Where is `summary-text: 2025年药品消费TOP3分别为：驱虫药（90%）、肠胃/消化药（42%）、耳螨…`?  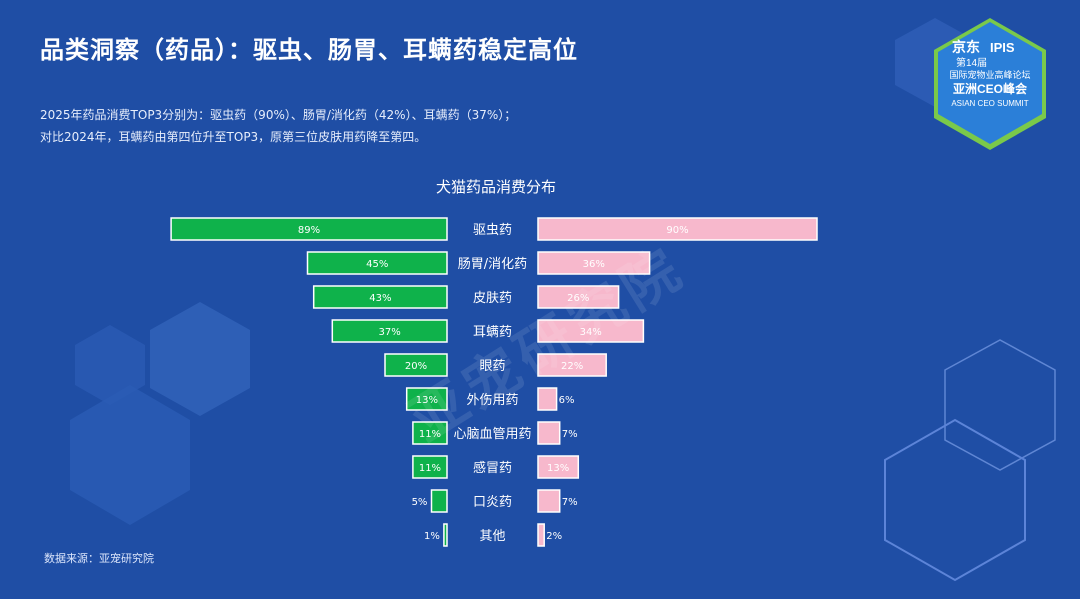
summary-text: 2025年药品消费TOP3分别为：驱虫药（90%）、肠胃/消化药（42%）、耳螨… is located at coordinates (278, 126).